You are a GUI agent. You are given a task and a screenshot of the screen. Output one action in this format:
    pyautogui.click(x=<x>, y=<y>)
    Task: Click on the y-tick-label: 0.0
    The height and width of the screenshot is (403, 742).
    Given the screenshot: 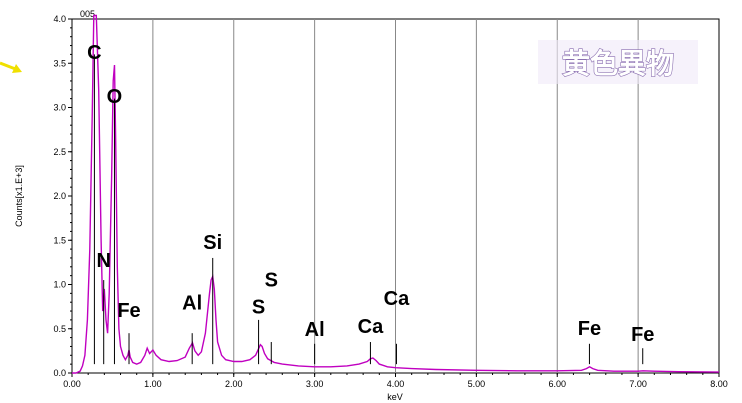 What is the action you would take?
    pyautogui.click(x=59, y=373)
    